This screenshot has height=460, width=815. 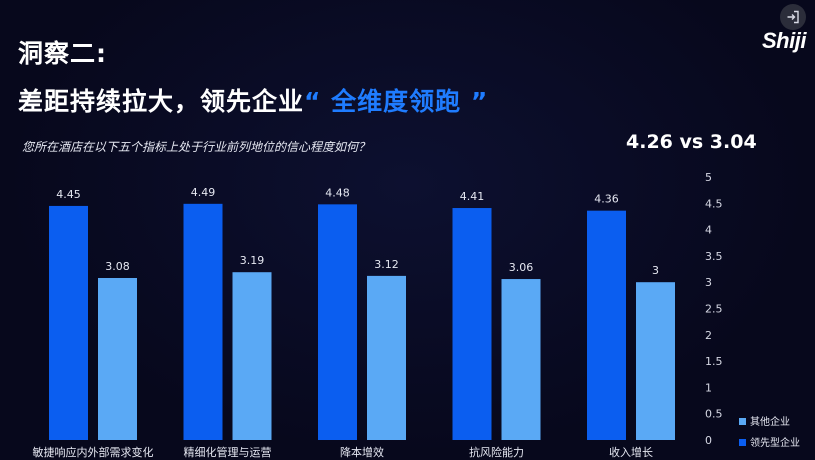 I want to click on exit-fullscreen-button, so click(x=793, y=17).